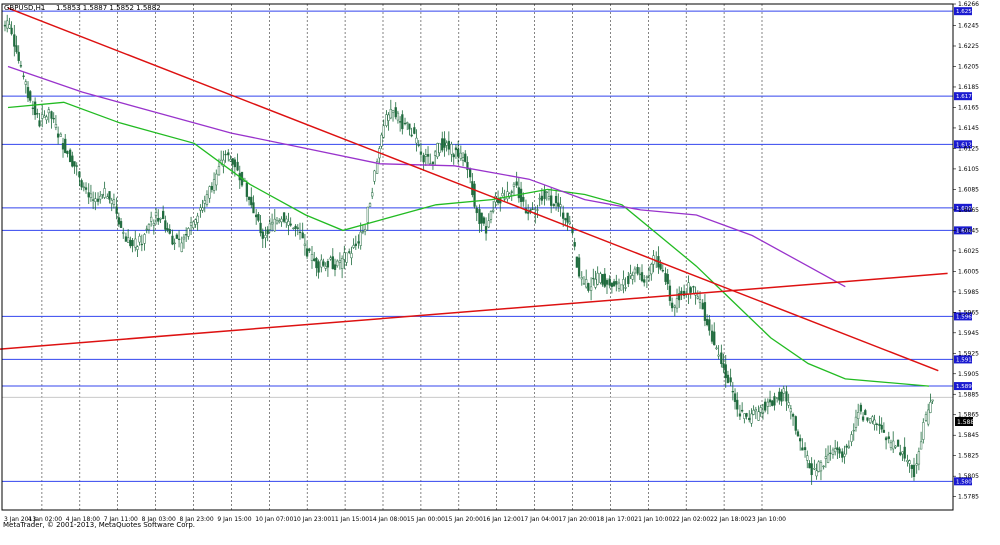  What do you see at coordinates (121, 519) in the screenshot?
I see `x-tick-label: 7 Jan 11:00` at bounding box center [121, 519].